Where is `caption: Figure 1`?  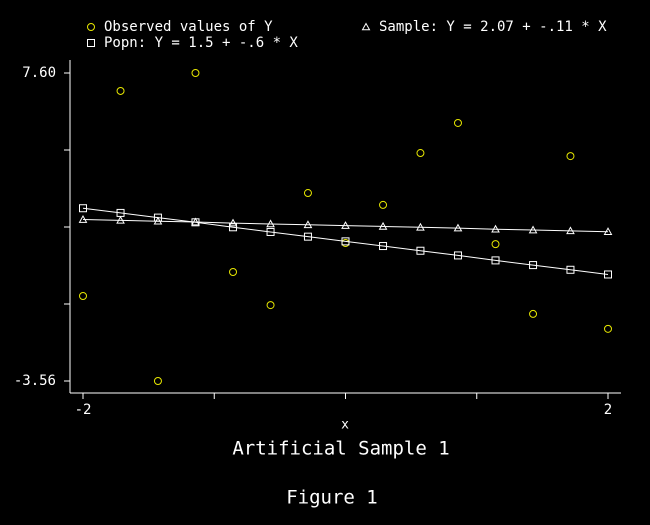 caption: Figure 1 is located at coordinates (332, 498).